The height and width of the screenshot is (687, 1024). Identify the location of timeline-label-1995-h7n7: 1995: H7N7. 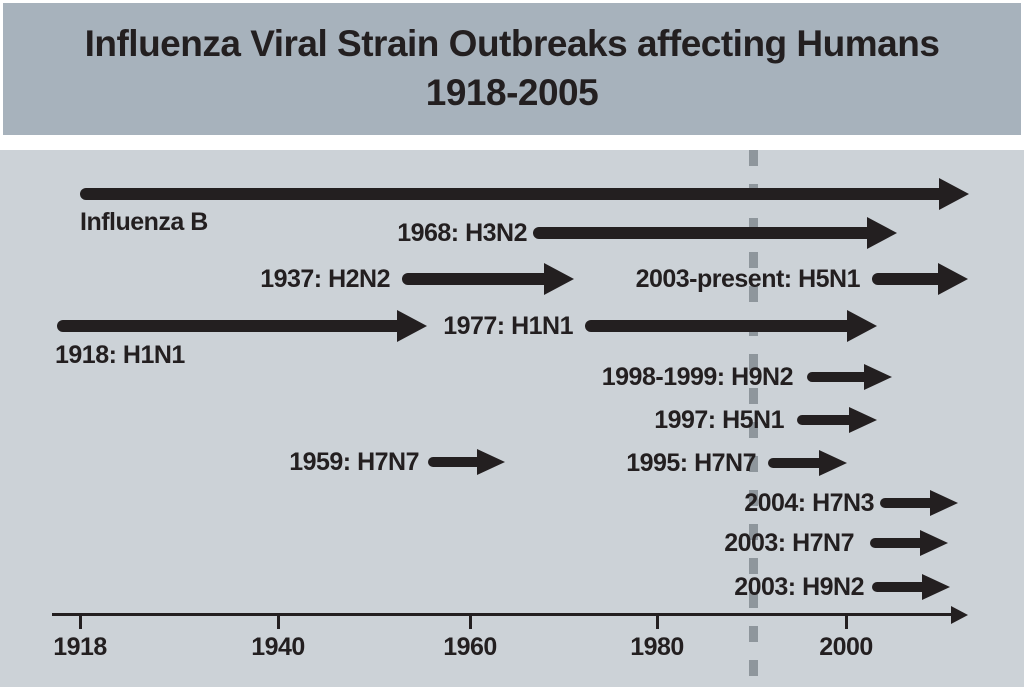
(691, 463).